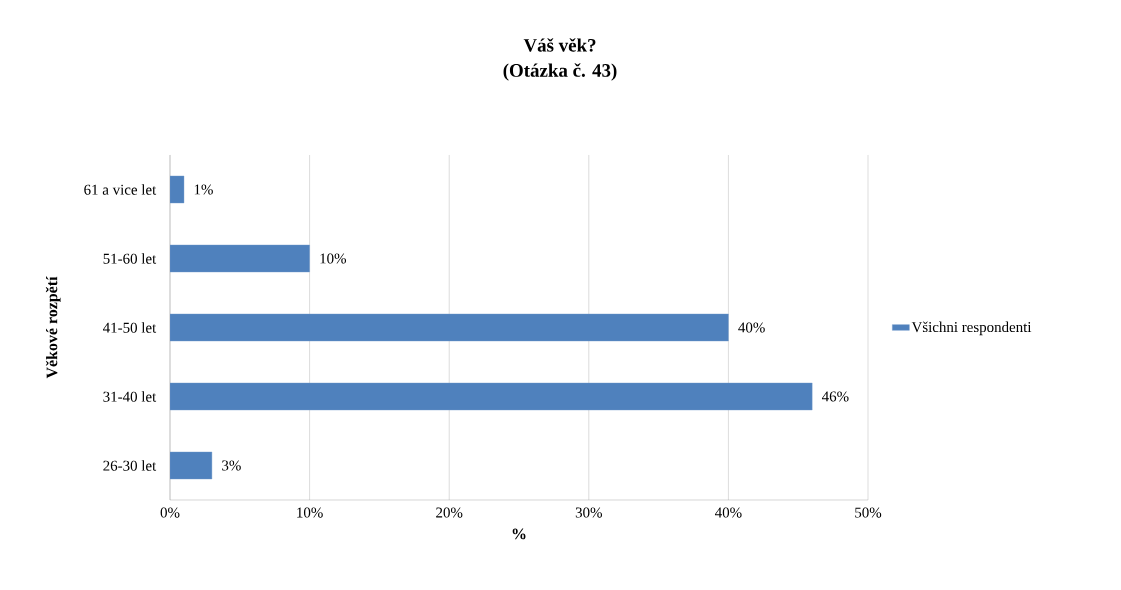  I want to click on y-tick-label: 61 a vice let, so click(120, 189).